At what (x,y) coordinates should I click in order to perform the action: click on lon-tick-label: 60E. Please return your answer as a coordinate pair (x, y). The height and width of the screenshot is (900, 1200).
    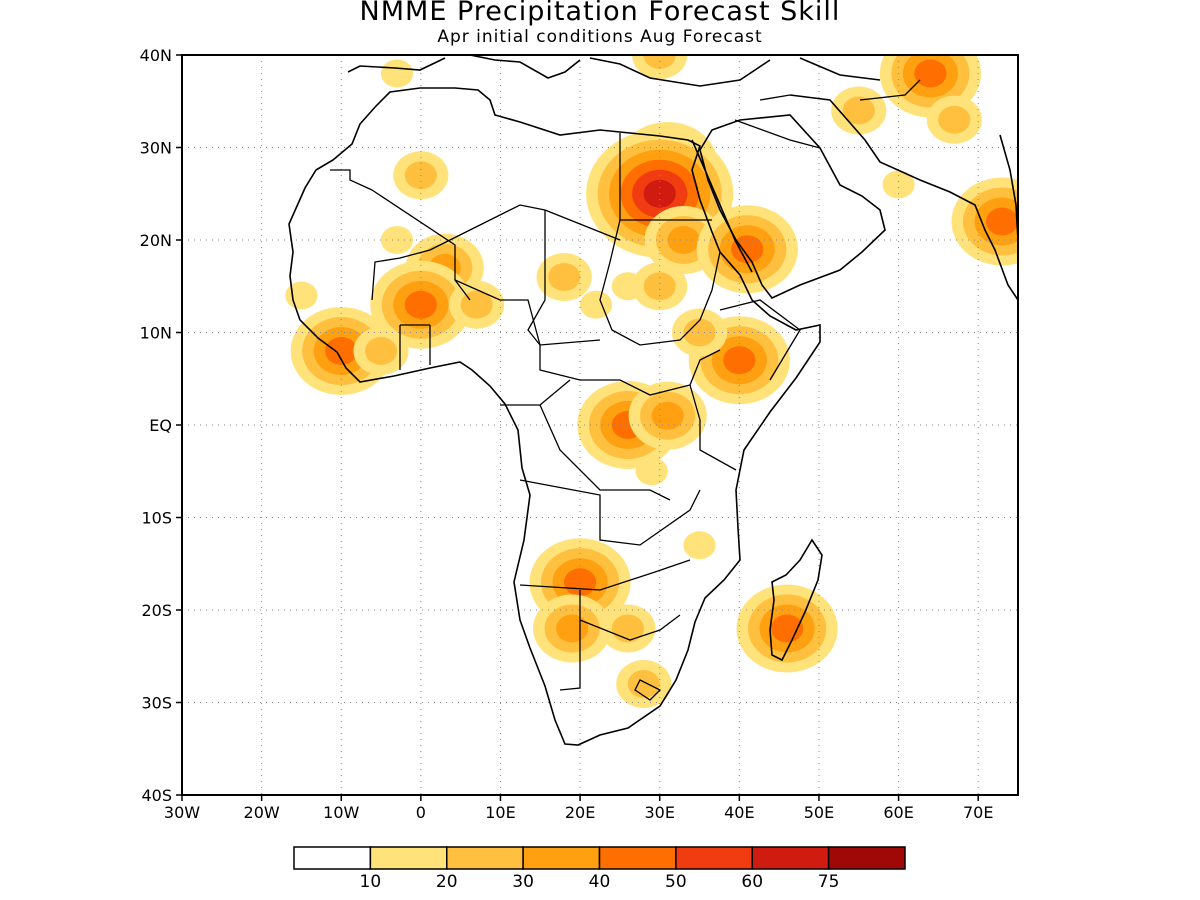
    Looking at the image, I should click on (898, 812).